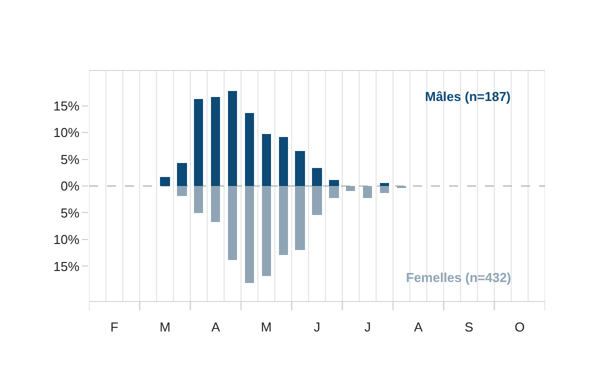  What do you see at coordinates (519, 327) in the screenshot?
I see `x-tick-label: O` at bounding box center [519, 327].